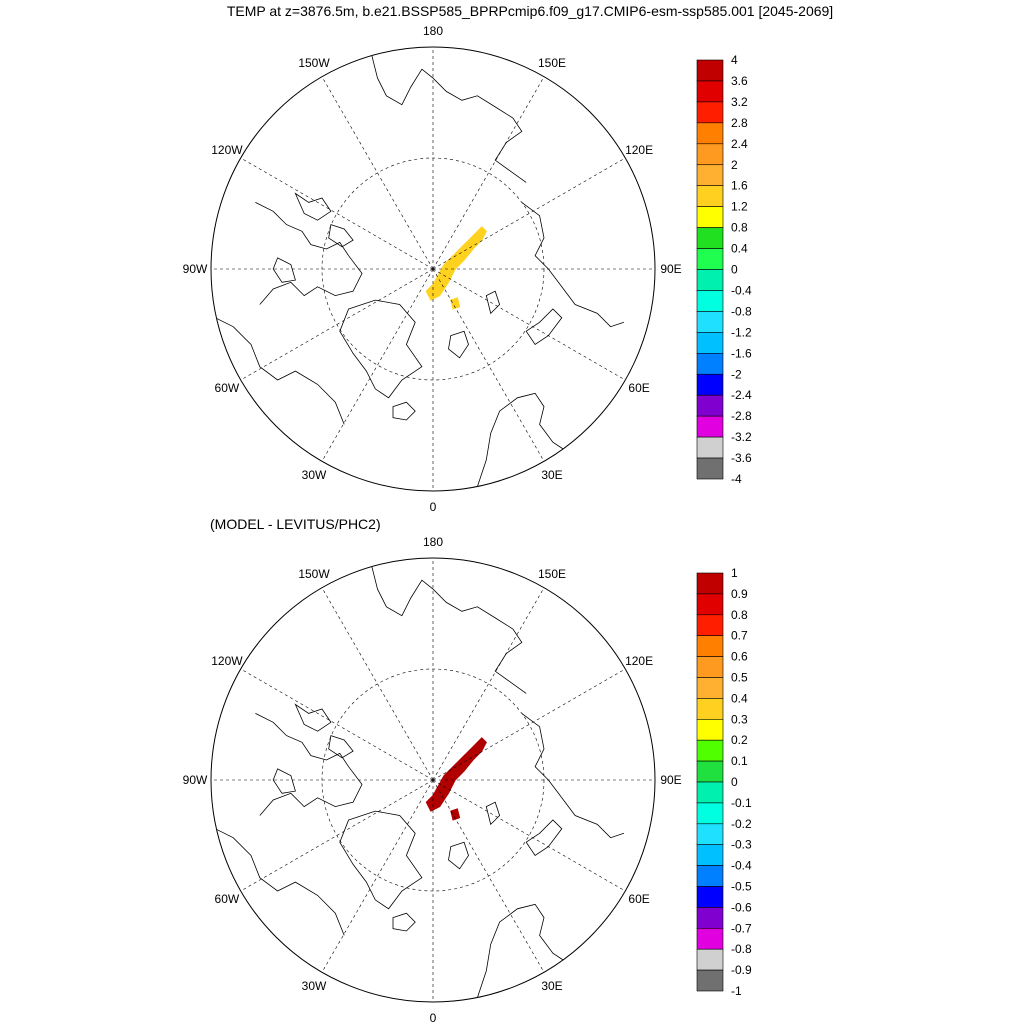 The width and height of the screenshot is (1024, 1024). What do you see at coordinates (736, 991) in the screenshot?
I see `colorbar-label: -1` at bounding box center [736, 991].